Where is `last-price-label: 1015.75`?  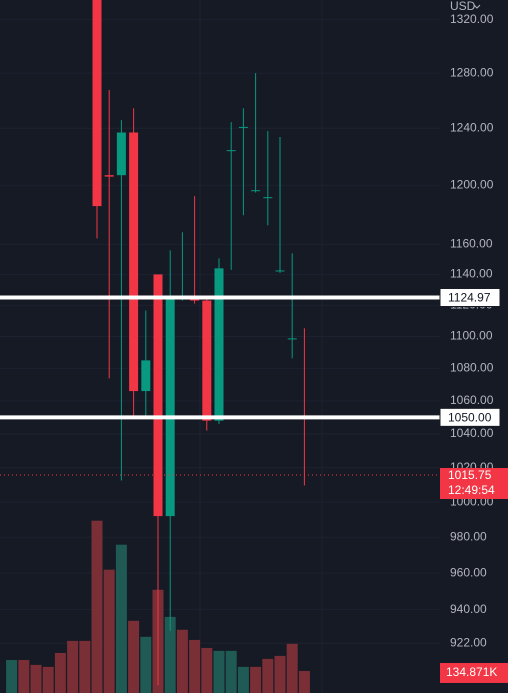
last-price-label: 1015.75 is located at coordinates (470, 475).